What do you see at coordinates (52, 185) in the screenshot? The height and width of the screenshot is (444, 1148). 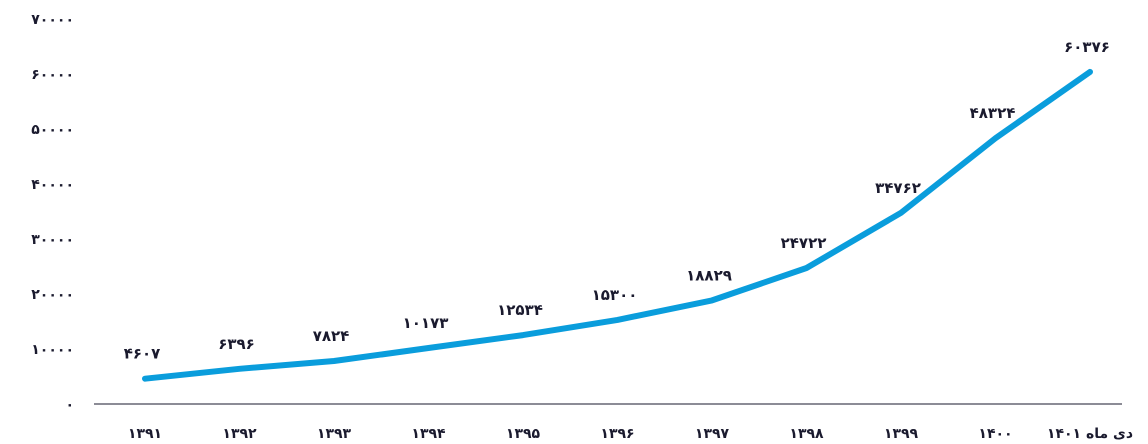 I see `y-tick-label: ۴۰۰۰۰` at bounding box center [52, 185].